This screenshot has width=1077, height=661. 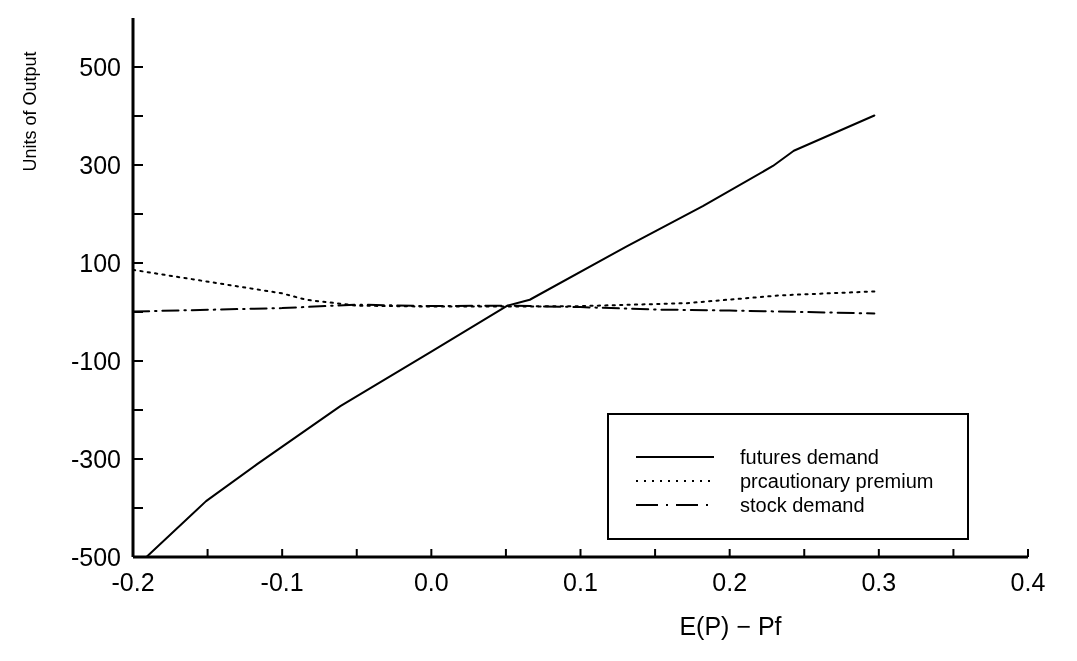 I want to click on x-tick-label: -0.1, so click(x=282, y=582).